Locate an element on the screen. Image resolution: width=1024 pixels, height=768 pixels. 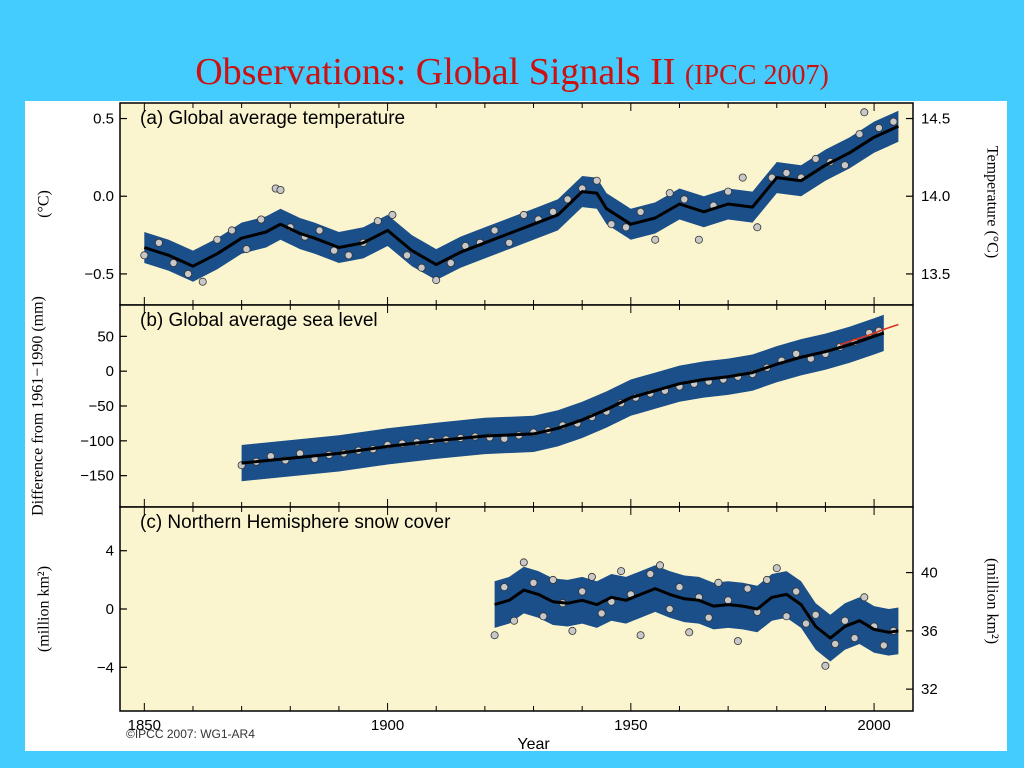
x-axis-tick-label: 1950 is located at coordinates (630, 725).